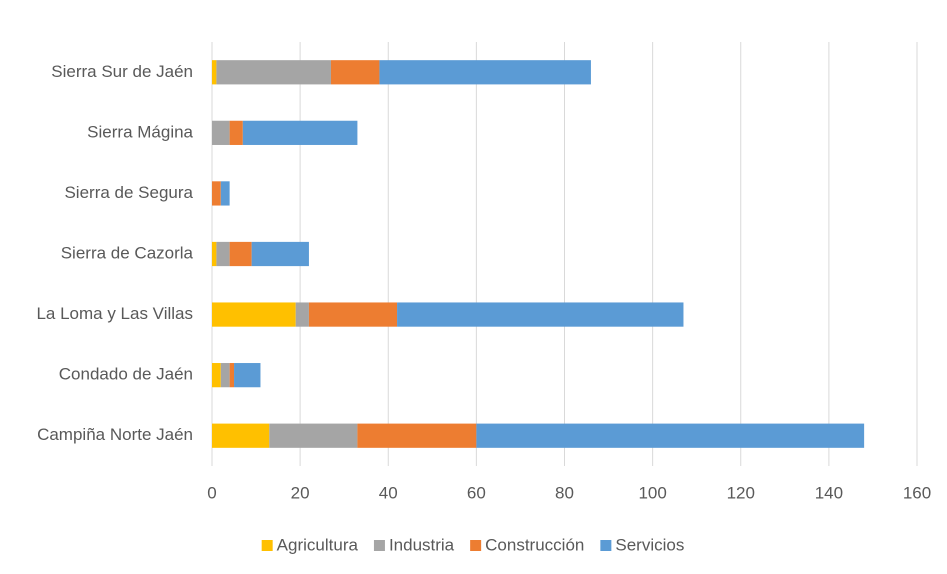 The height and width of the screenshot is (574, 947). What do you see at coordinates (917, 492) in the screenshot?
I see `x-tick-label: 160` at bounding box center [917, 492].